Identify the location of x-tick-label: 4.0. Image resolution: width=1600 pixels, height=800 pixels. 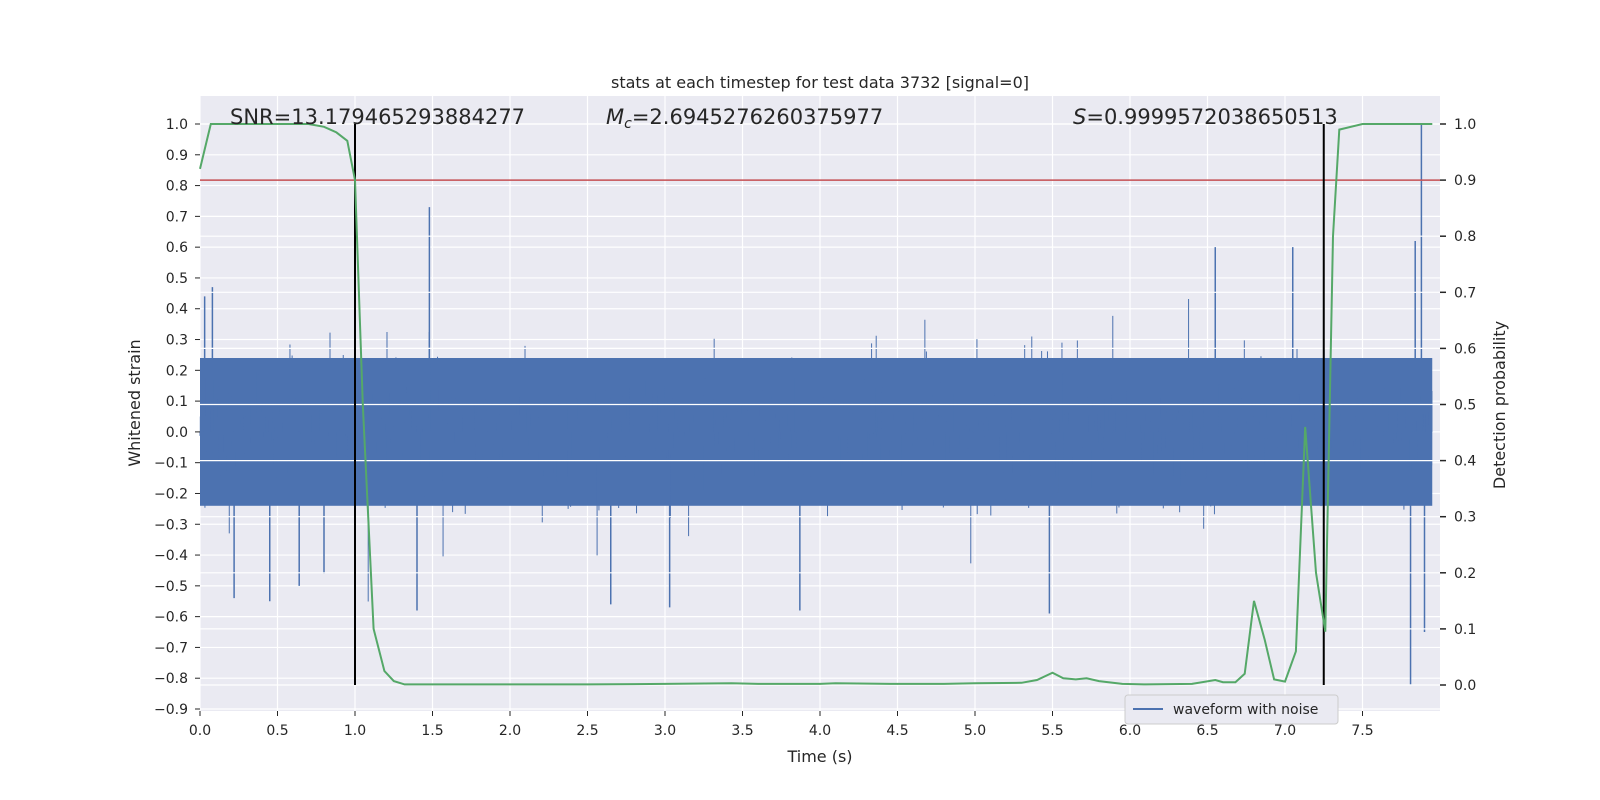
(820, 731).